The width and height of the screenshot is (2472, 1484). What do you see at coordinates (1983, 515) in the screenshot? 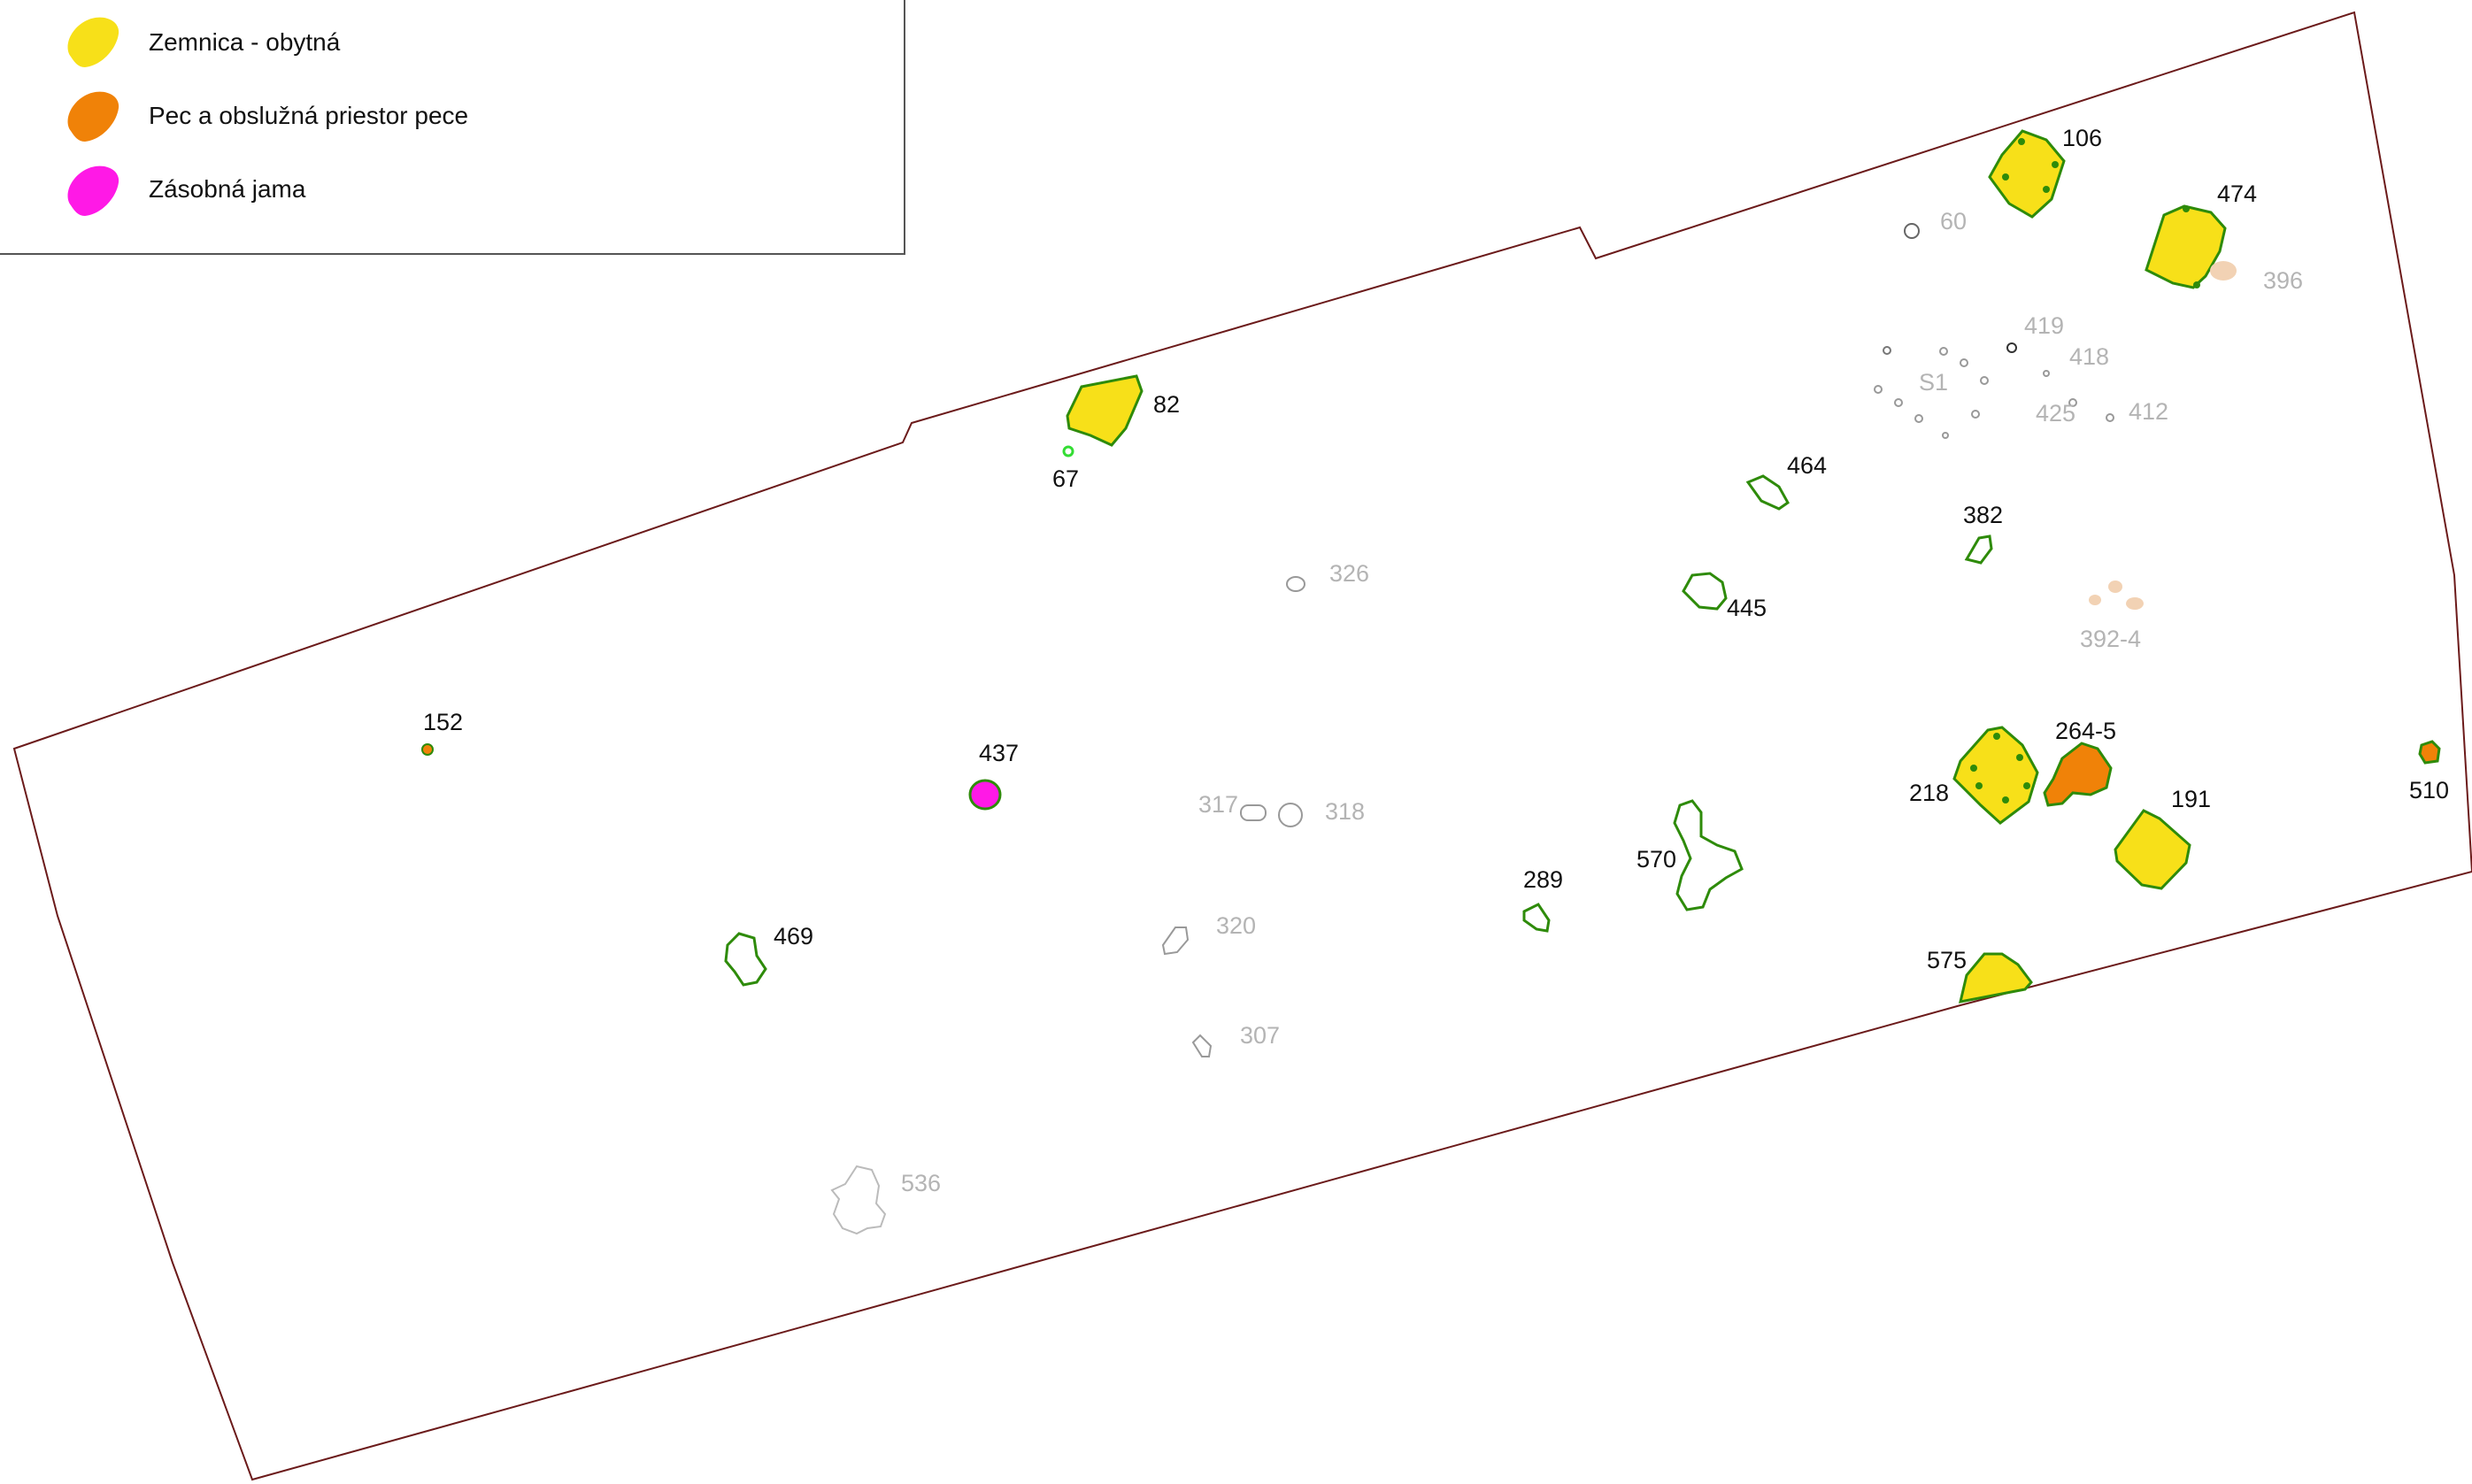
I see `label-382: 382` at bounding box center [1983, 515].